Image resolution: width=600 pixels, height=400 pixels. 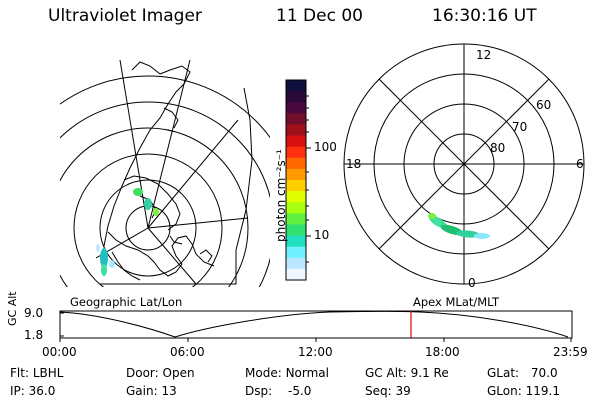 What do you see at coordinates (403, 391) in the screenshot?
I see `seq-value: 39` at bounding box center [403, 391].